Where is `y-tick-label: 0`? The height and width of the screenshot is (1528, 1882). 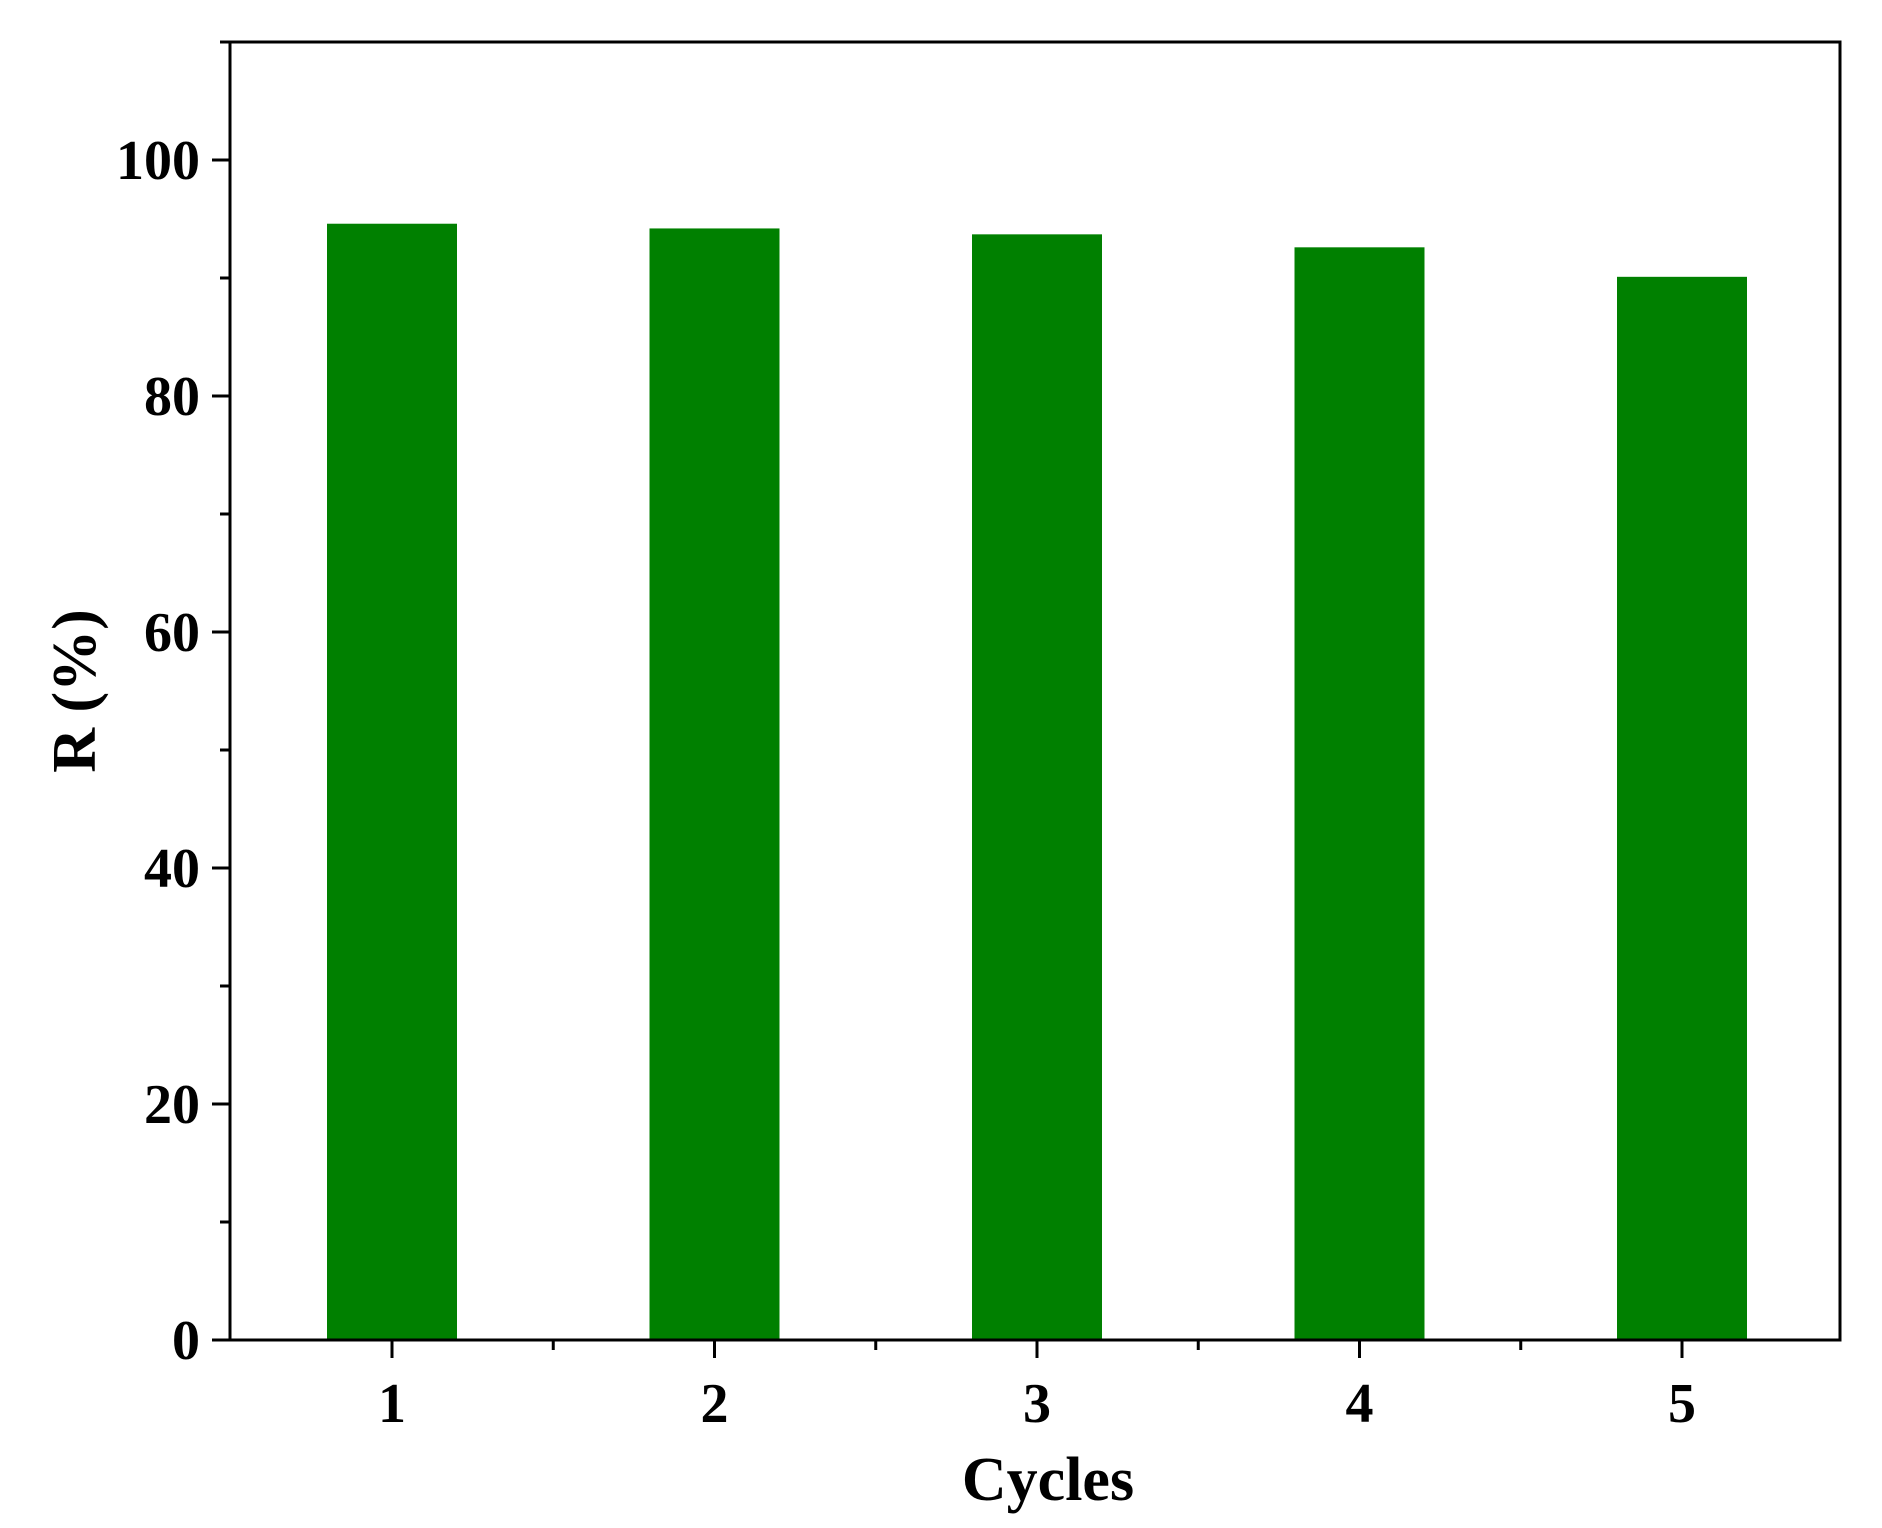 y-tick-label: 0 is located at coordinates (186, 1341).